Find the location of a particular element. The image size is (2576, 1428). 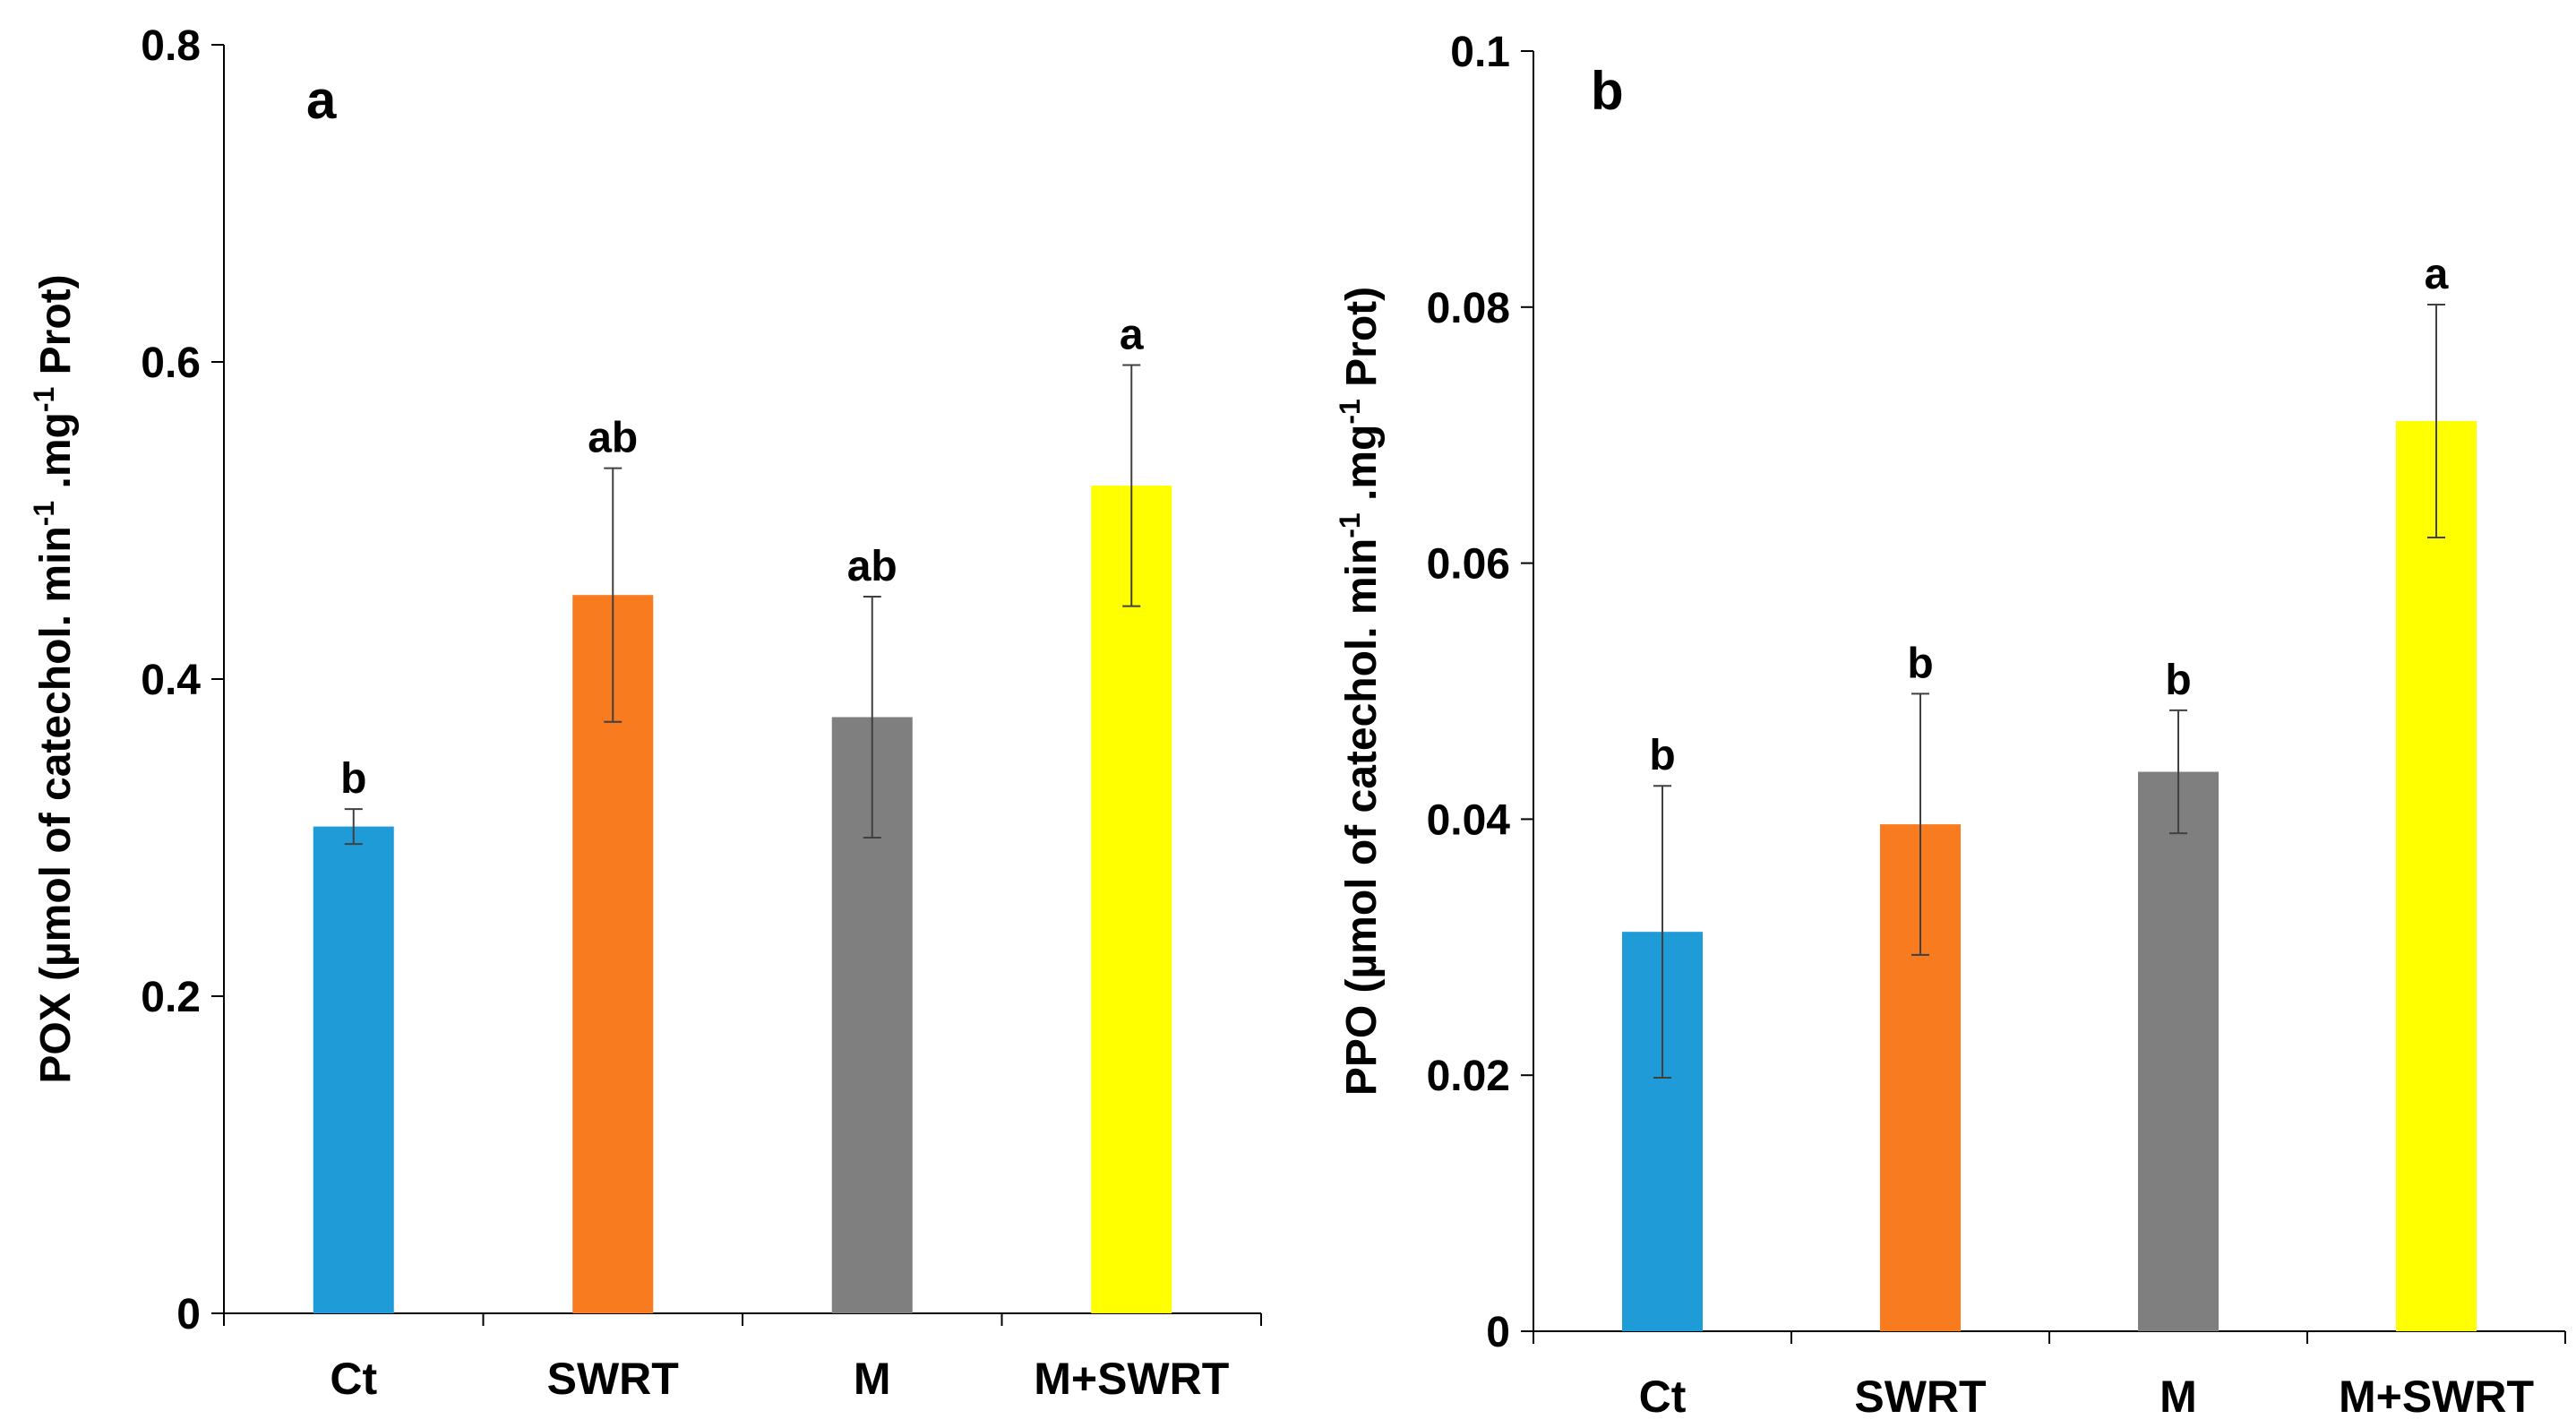

y-tick-label: 0.08 is located at coordinates (1468, 308).